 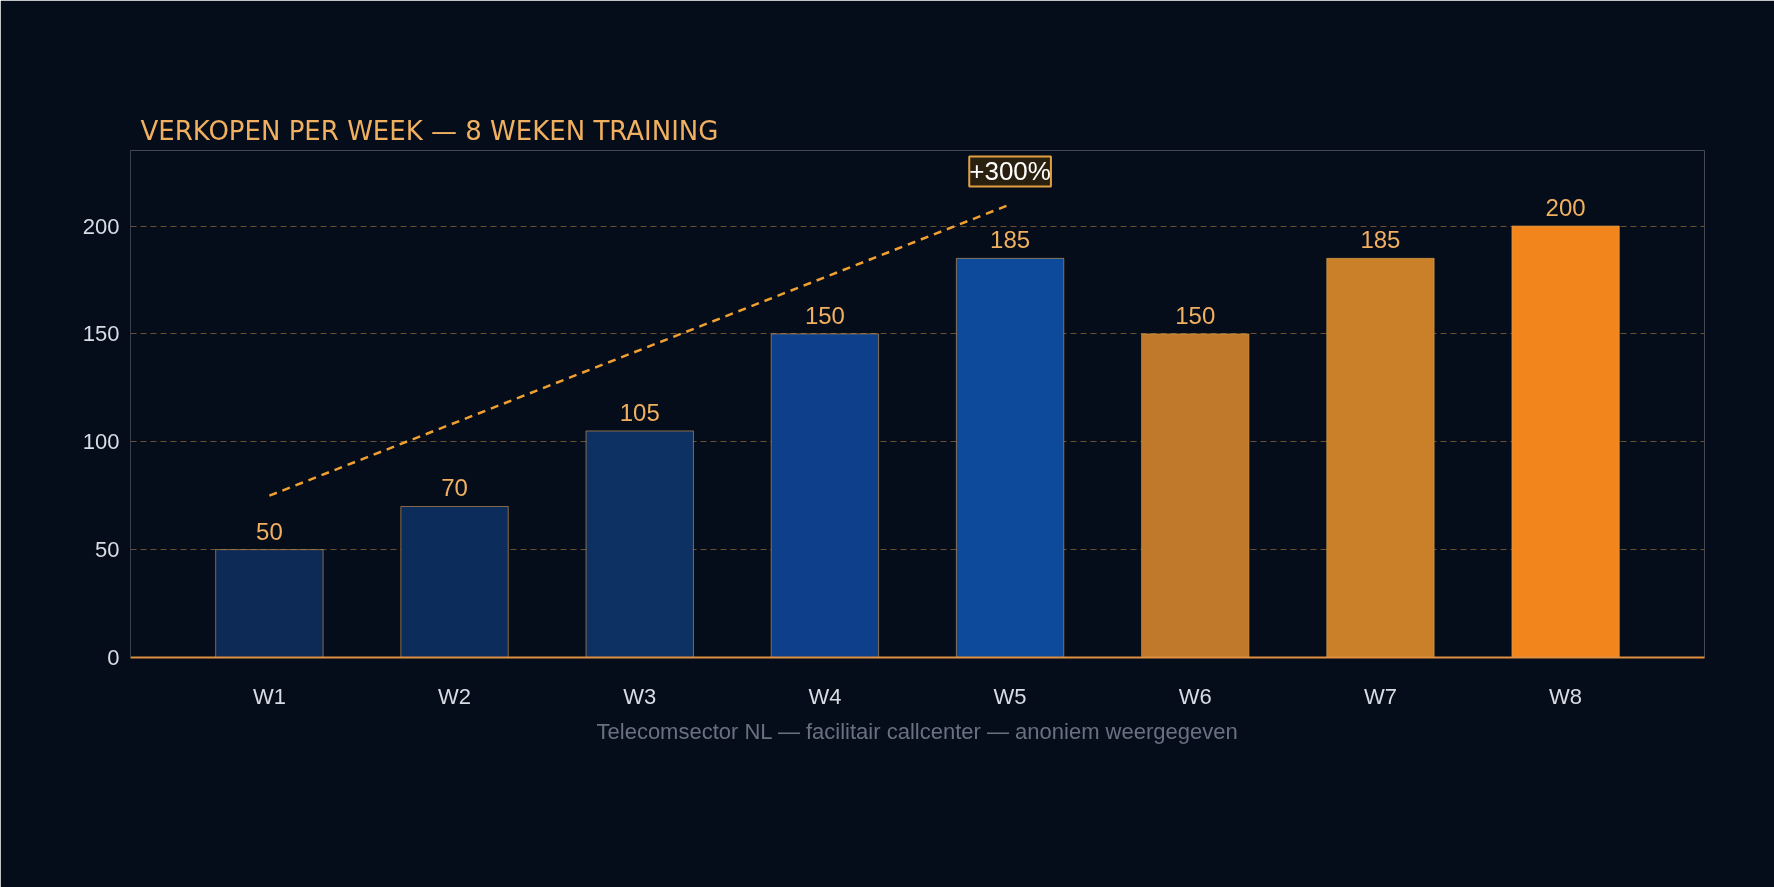 What do you see at coordinates (640, 696) in the screenshot?
I see `x-tick-label: W3` at bounding box center [640, 696].